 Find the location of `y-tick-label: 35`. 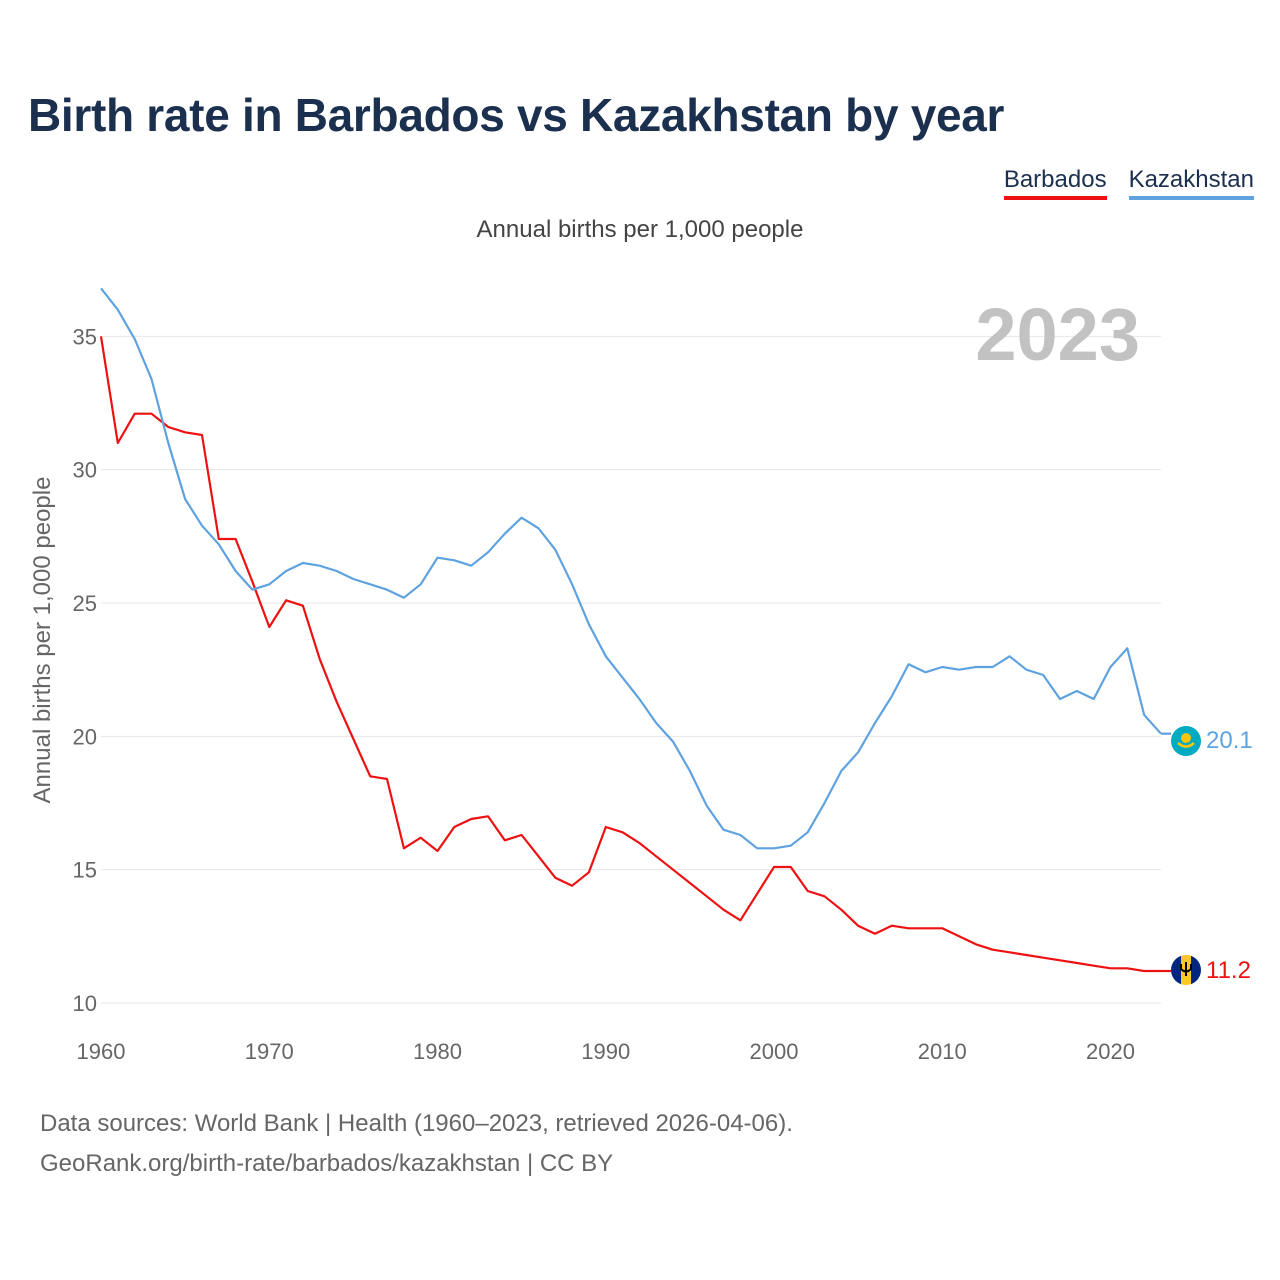

y-tick-label: 35 is located at coordinates (85, 336).